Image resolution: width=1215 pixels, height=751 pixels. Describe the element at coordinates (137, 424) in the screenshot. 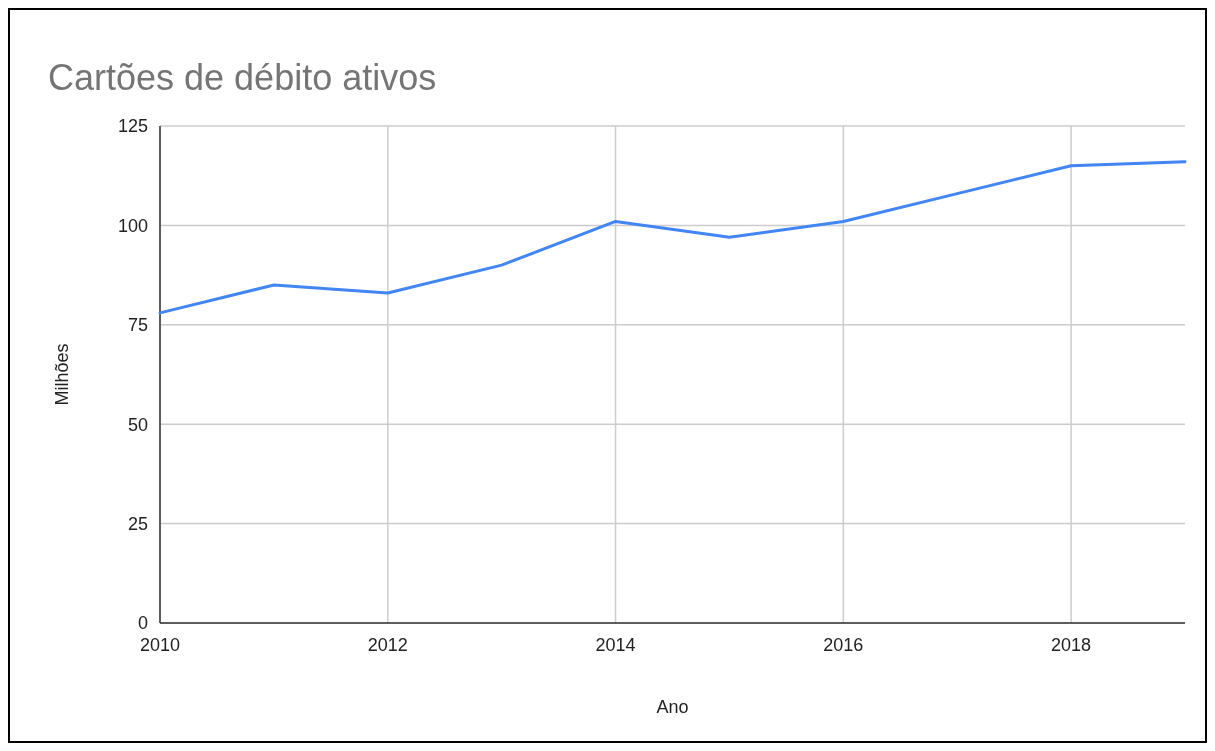

I see `y-tick-label: 50` at that location.